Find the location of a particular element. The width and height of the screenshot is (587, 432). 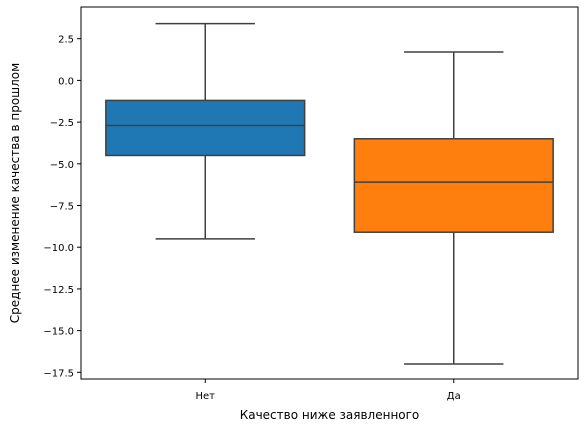

y-tick-label: −17.5 is located at coordinates (58, 373).